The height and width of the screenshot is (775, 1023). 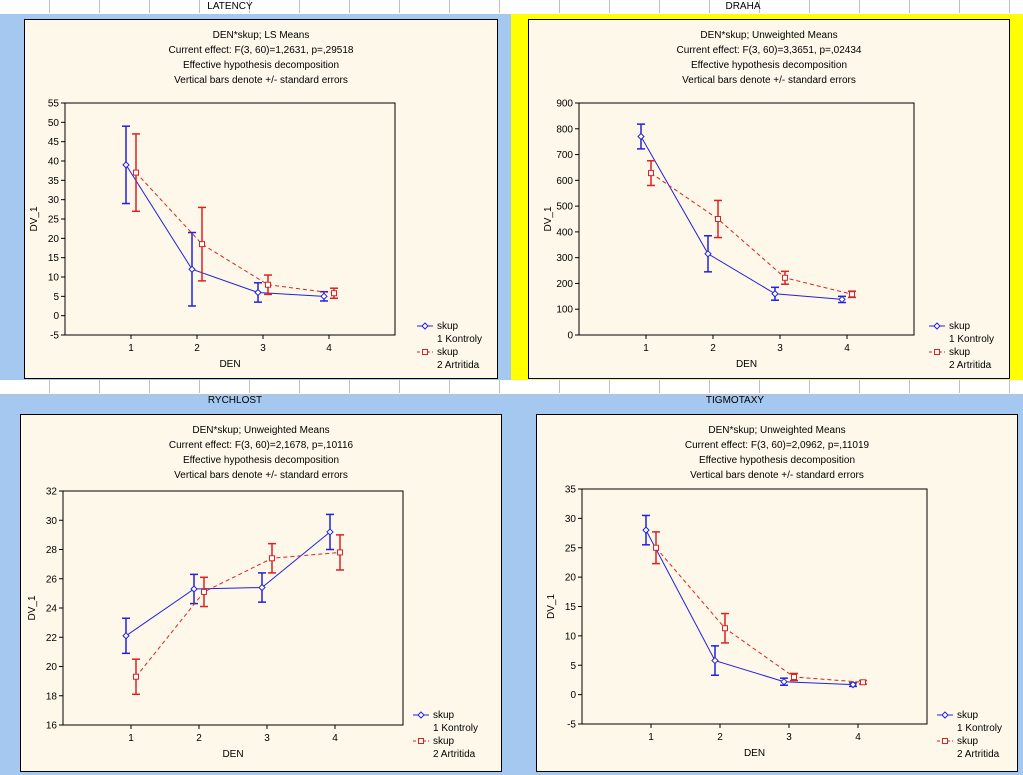 I want to click on y-tick-label: 700, so click(x=564, y=155).